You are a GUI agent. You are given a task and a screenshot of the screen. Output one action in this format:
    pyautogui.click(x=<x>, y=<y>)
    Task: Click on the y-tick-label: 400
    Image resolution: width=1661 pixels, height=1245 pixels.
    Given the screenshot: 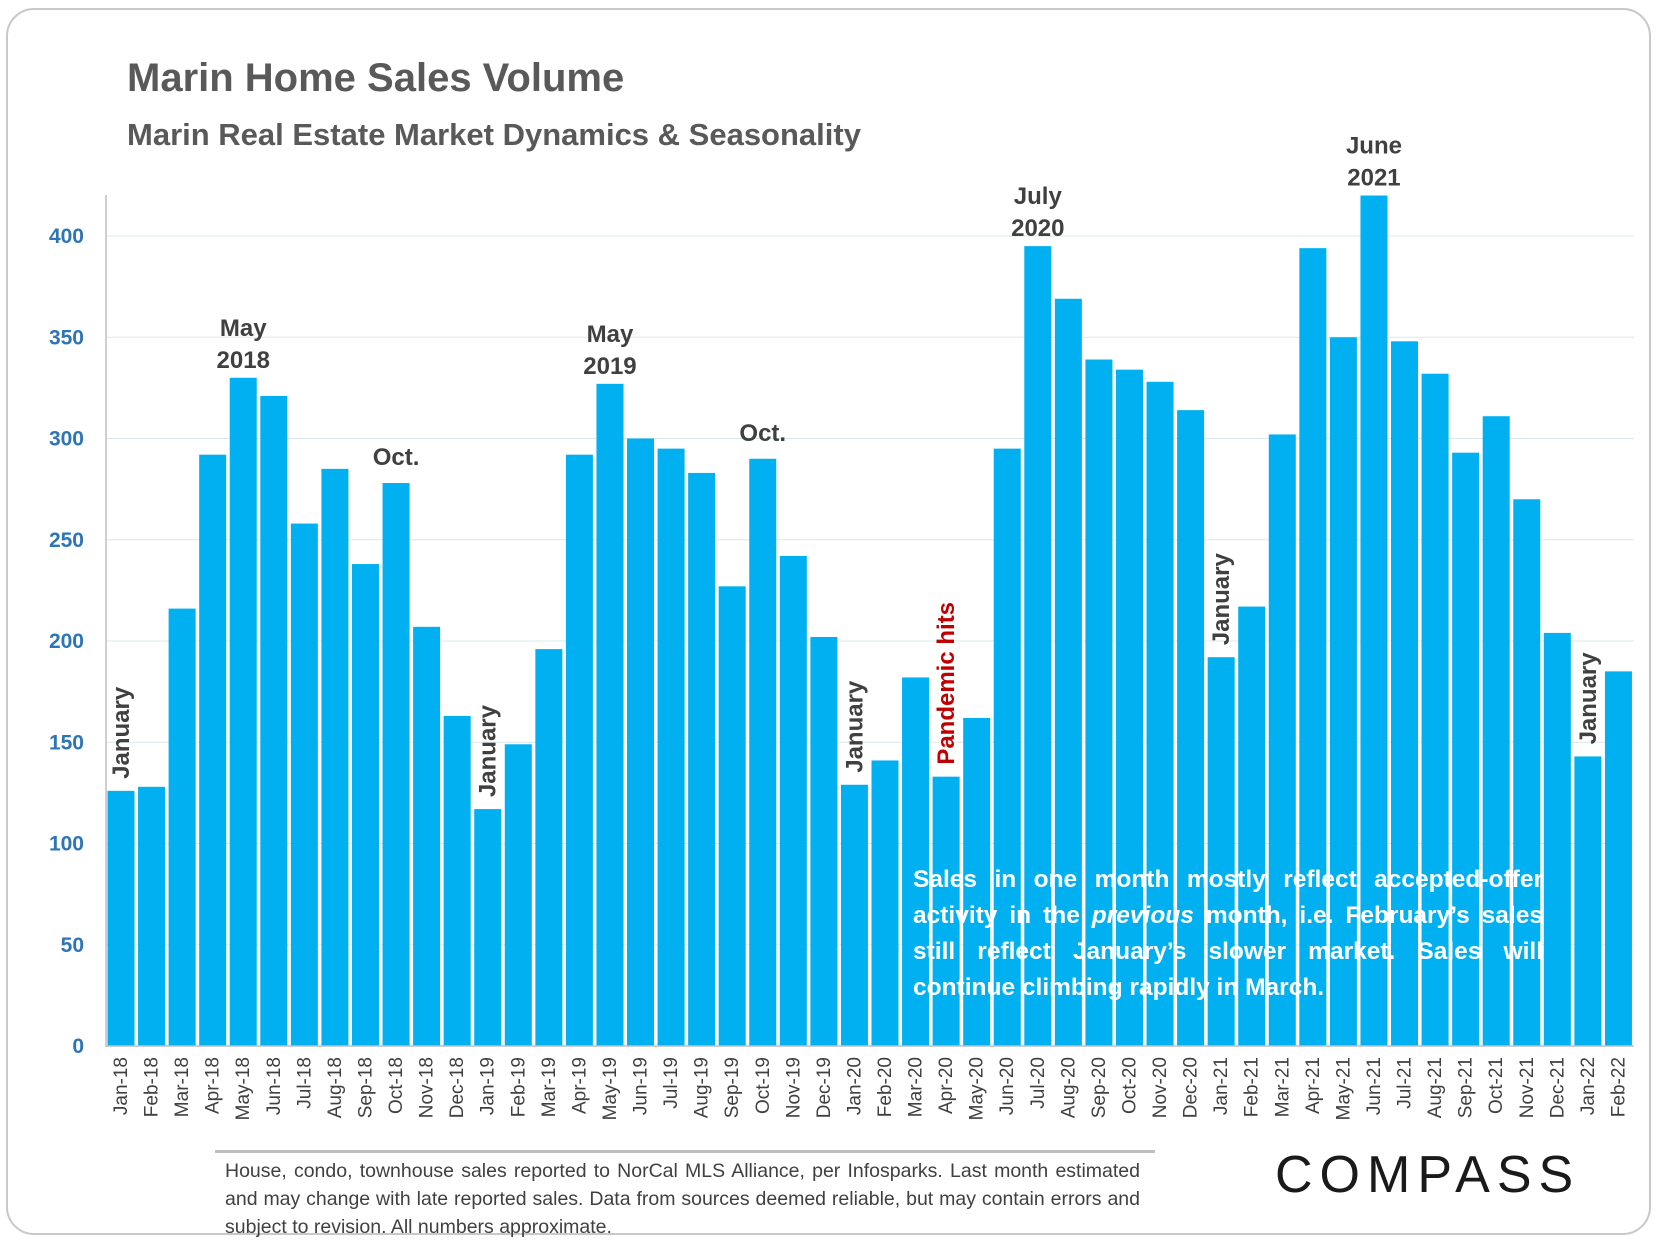 What is the action you would take?
    pyautogui.click(x=66, y=236)
    